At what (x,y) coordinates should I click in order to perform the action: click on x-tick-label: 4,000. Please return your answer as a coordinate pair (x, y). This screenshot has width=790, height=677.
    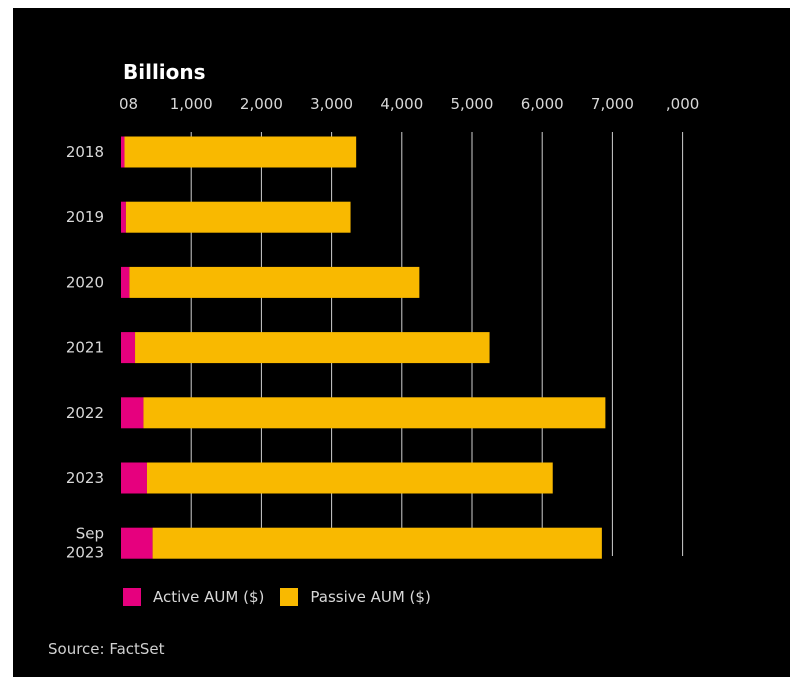
    Looking at the image, I should click on (401, 104).